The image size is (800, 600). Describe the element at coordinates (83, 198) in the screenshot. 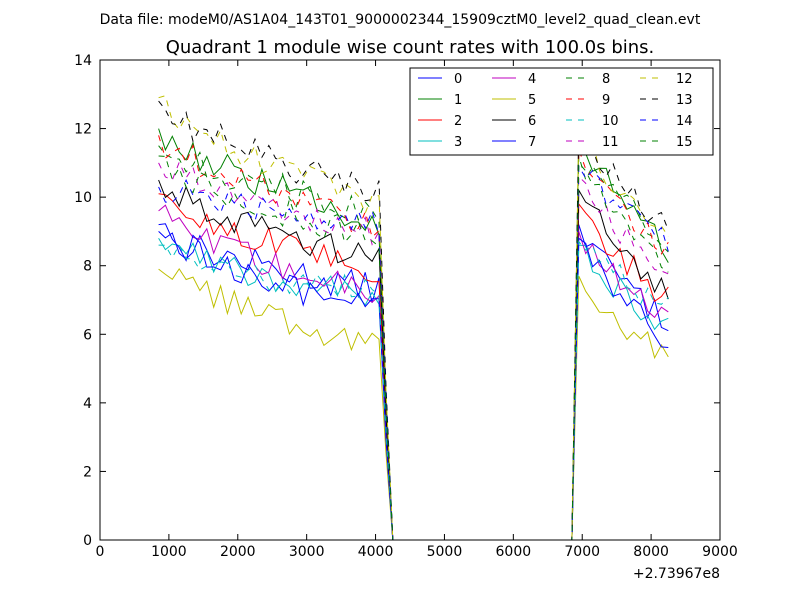

I see `y-tick-label: 10` at that location.